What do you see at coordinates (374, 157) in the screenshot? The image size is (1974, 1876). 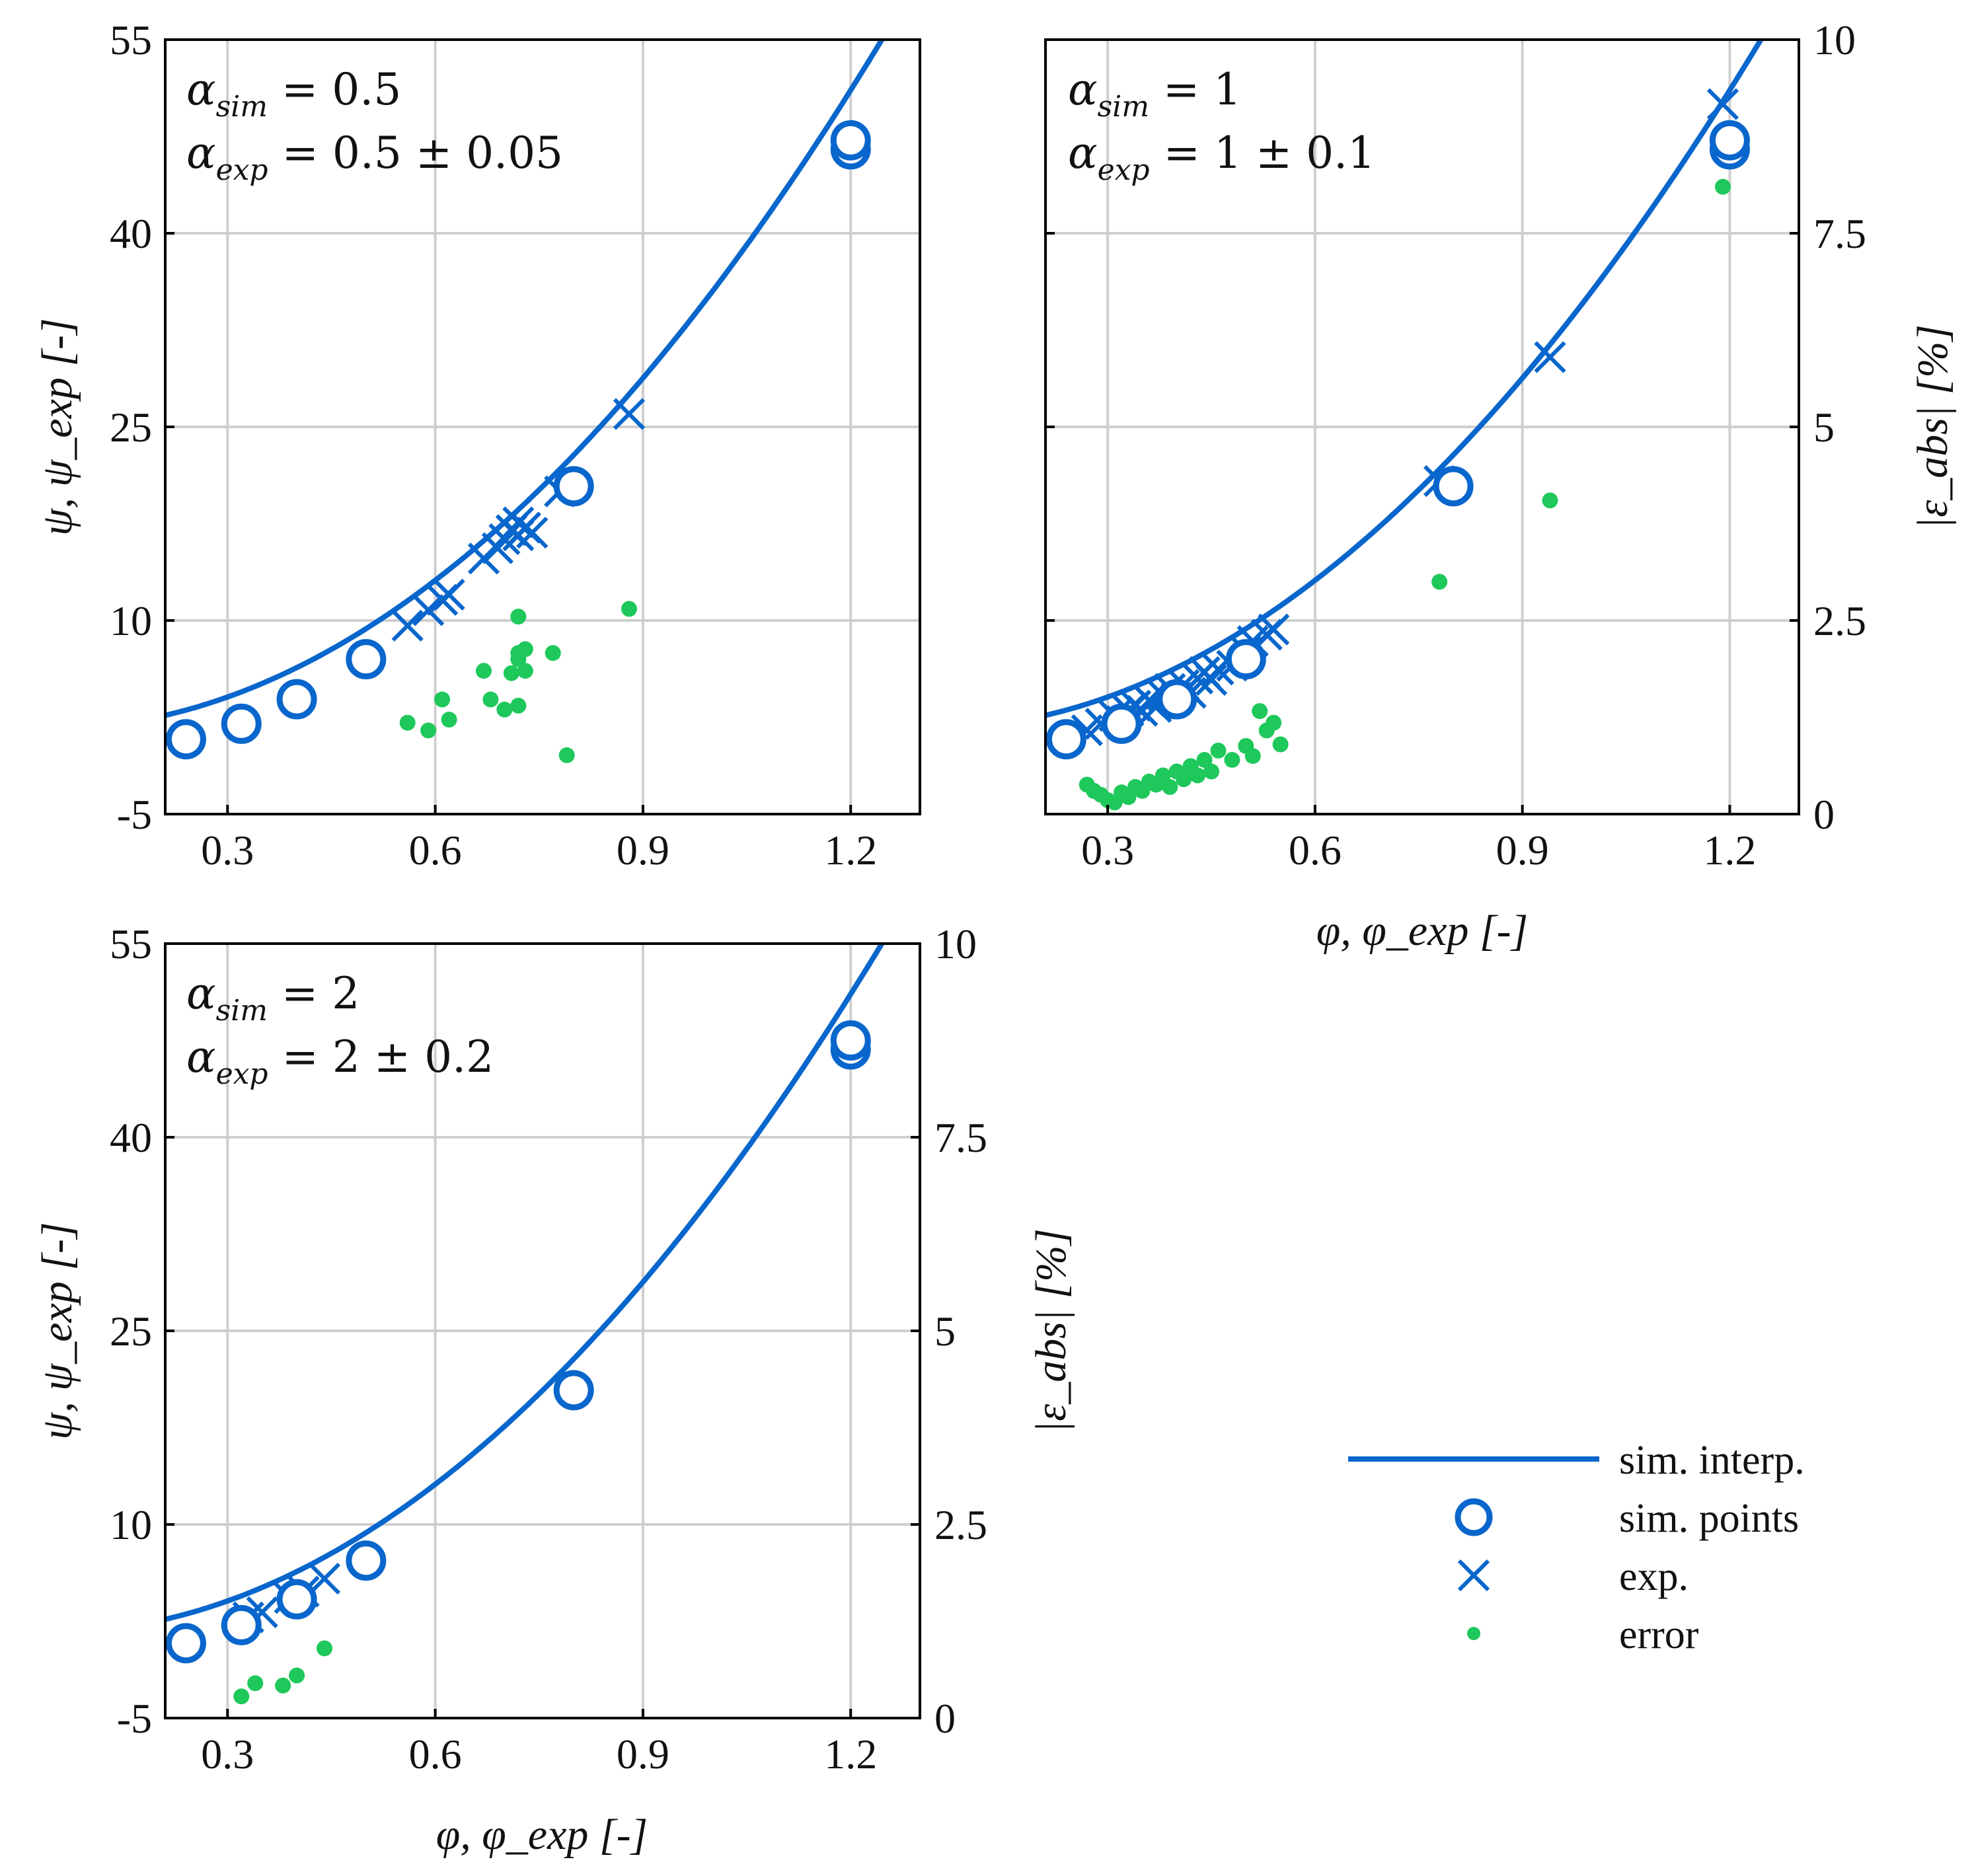 I see `alpha-annotation-exp: αexp = 0.5 ± 0.05` at bounding box center [374, 157].